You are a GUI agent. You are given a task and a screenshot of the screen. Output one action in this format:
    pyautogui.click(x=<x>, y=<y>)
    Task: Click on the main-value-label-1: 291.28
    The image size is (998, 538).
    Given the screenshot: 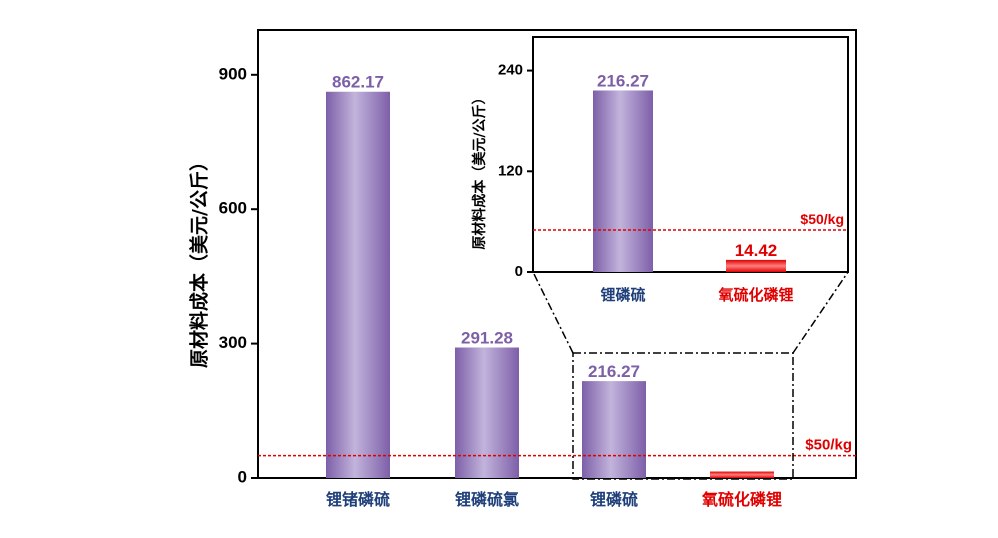 What is the action you would take?
    pyautogui.click(x=487, y=338)
    